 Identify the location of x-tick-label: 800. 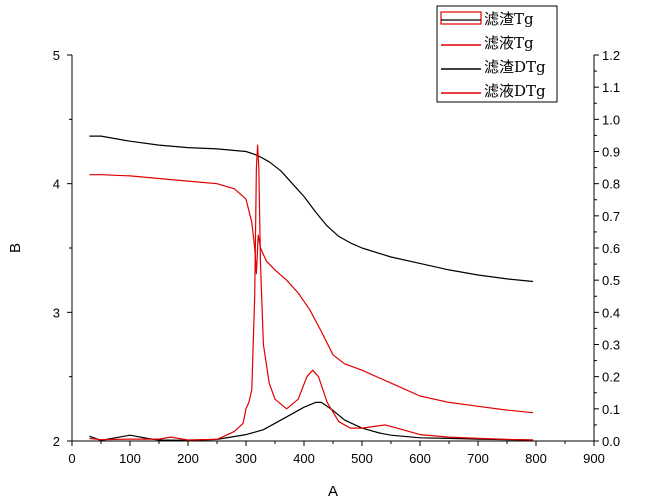
(536, 458).